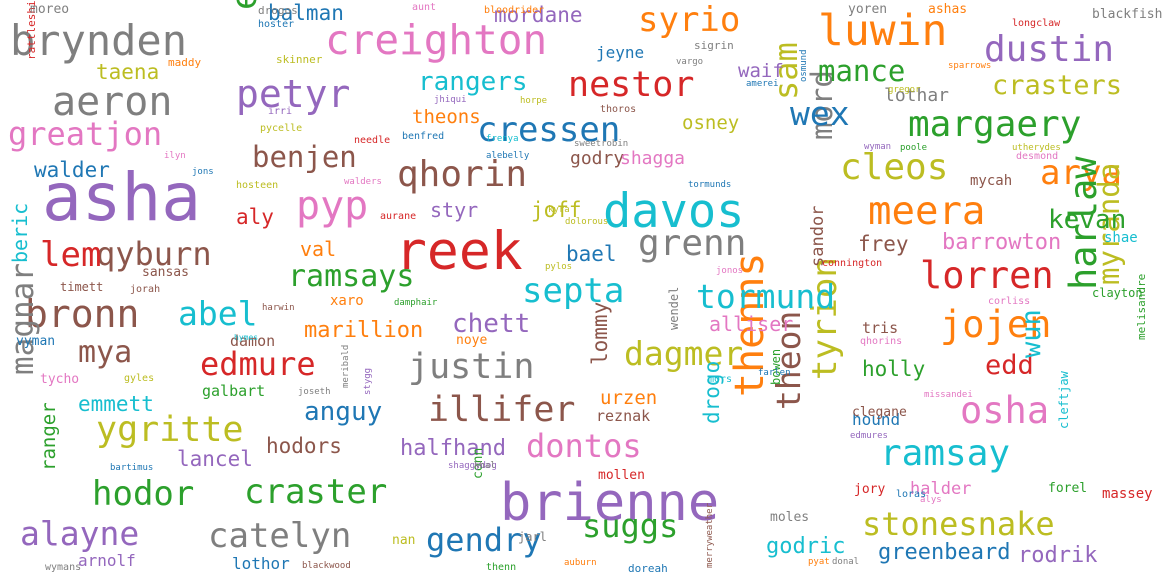  Describe the element at coordinates (600, 333) in the screenshot. I see `cloud-word: lommy` at that location.